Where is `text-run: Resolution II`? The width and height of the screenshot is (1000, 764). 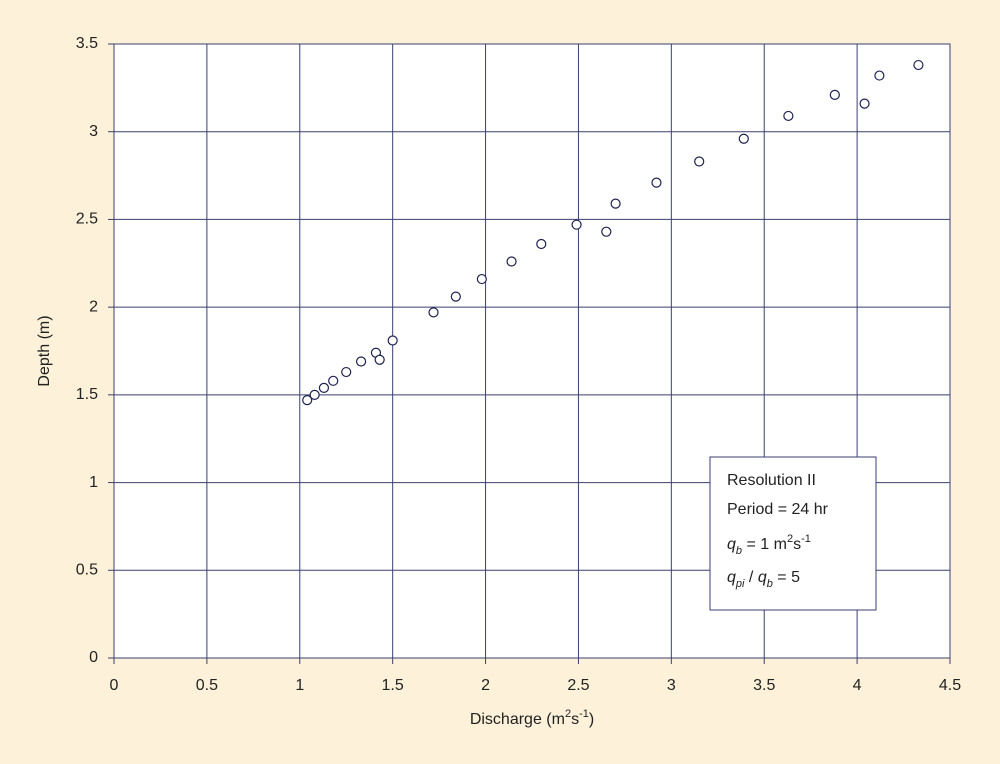 text-run: Resolution II is located at coordinates (771, 480).